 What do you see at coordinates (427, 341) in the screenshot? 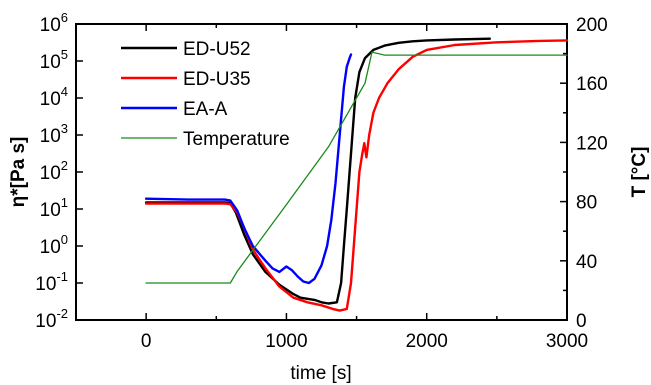
I see `x-tick-label: 2000` at bounding box center [427, 341].